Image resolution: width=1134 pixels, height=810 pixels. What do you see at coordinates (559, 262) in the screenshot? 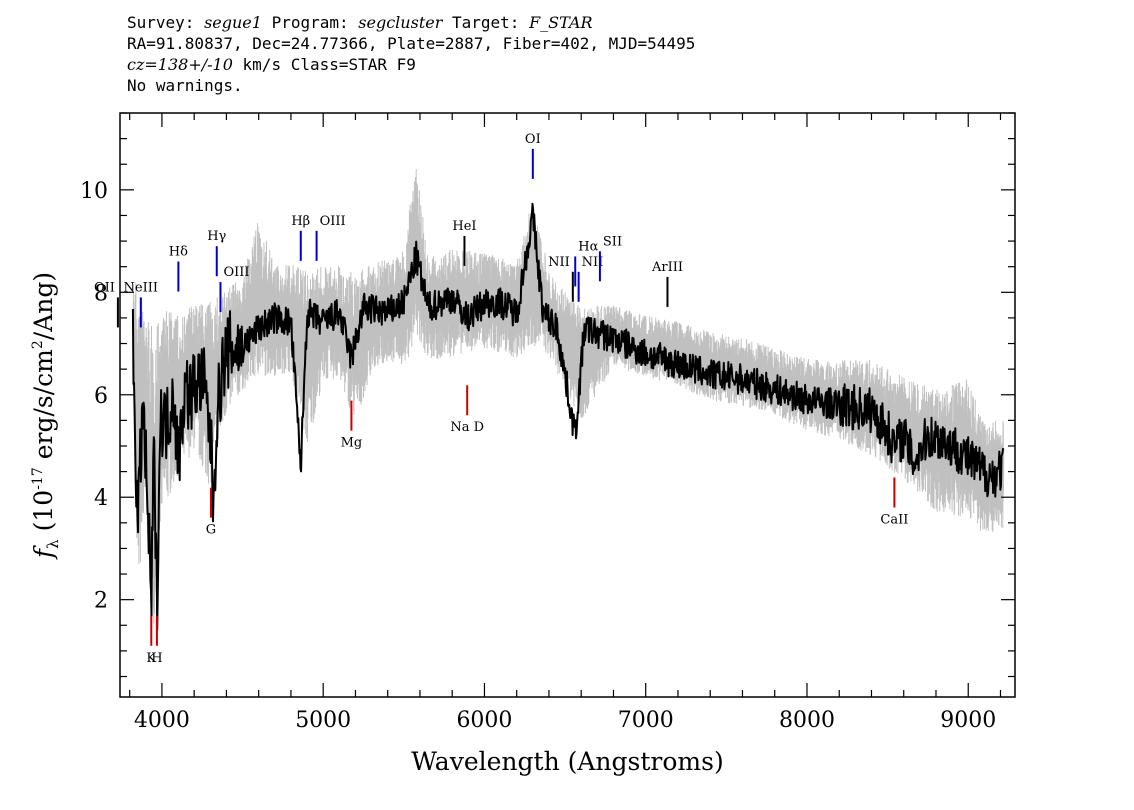
I see `emission-label-9: NII` at bounding box center [559, 262].